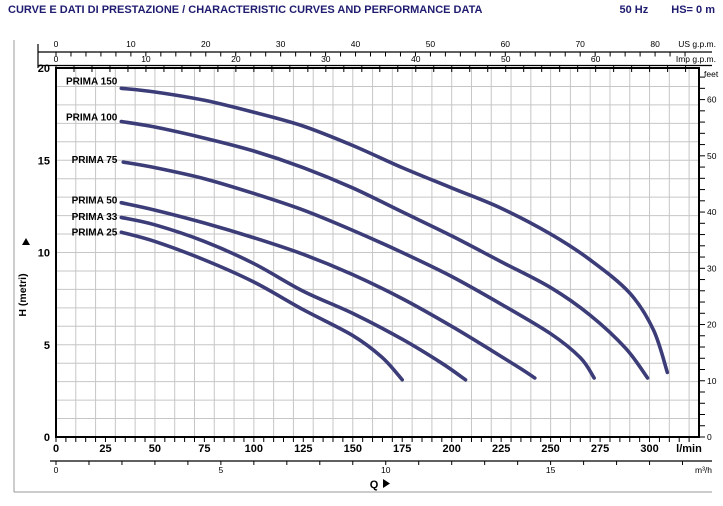 This screenshot has height=506, width=723. I want to click on axis-us-gpm: 0 10 20 30 40 50 60 70 80 US g.p.m., so click(376, 53).